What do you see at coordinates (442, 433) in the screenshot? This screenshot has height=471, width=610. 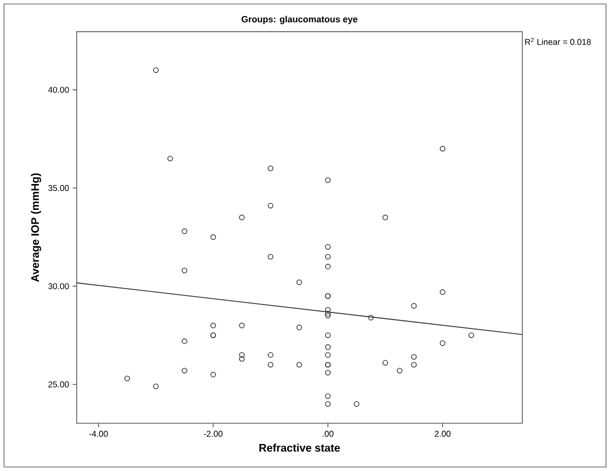 I see `x-tick-label: 2.00` at bounding box center [442, 433].